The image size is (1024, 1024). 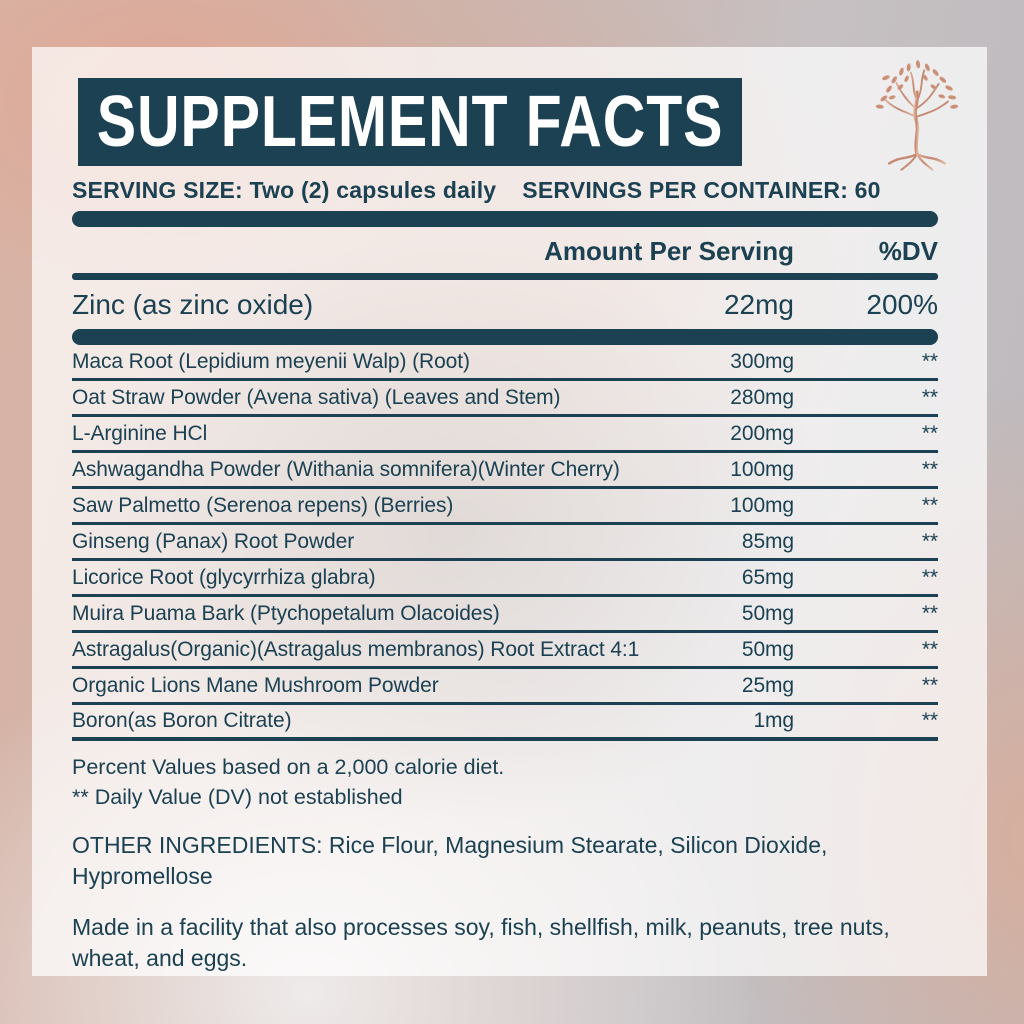 I want to click on ingredient-name: L-Arginine HCl, so click(x=140, y=433).